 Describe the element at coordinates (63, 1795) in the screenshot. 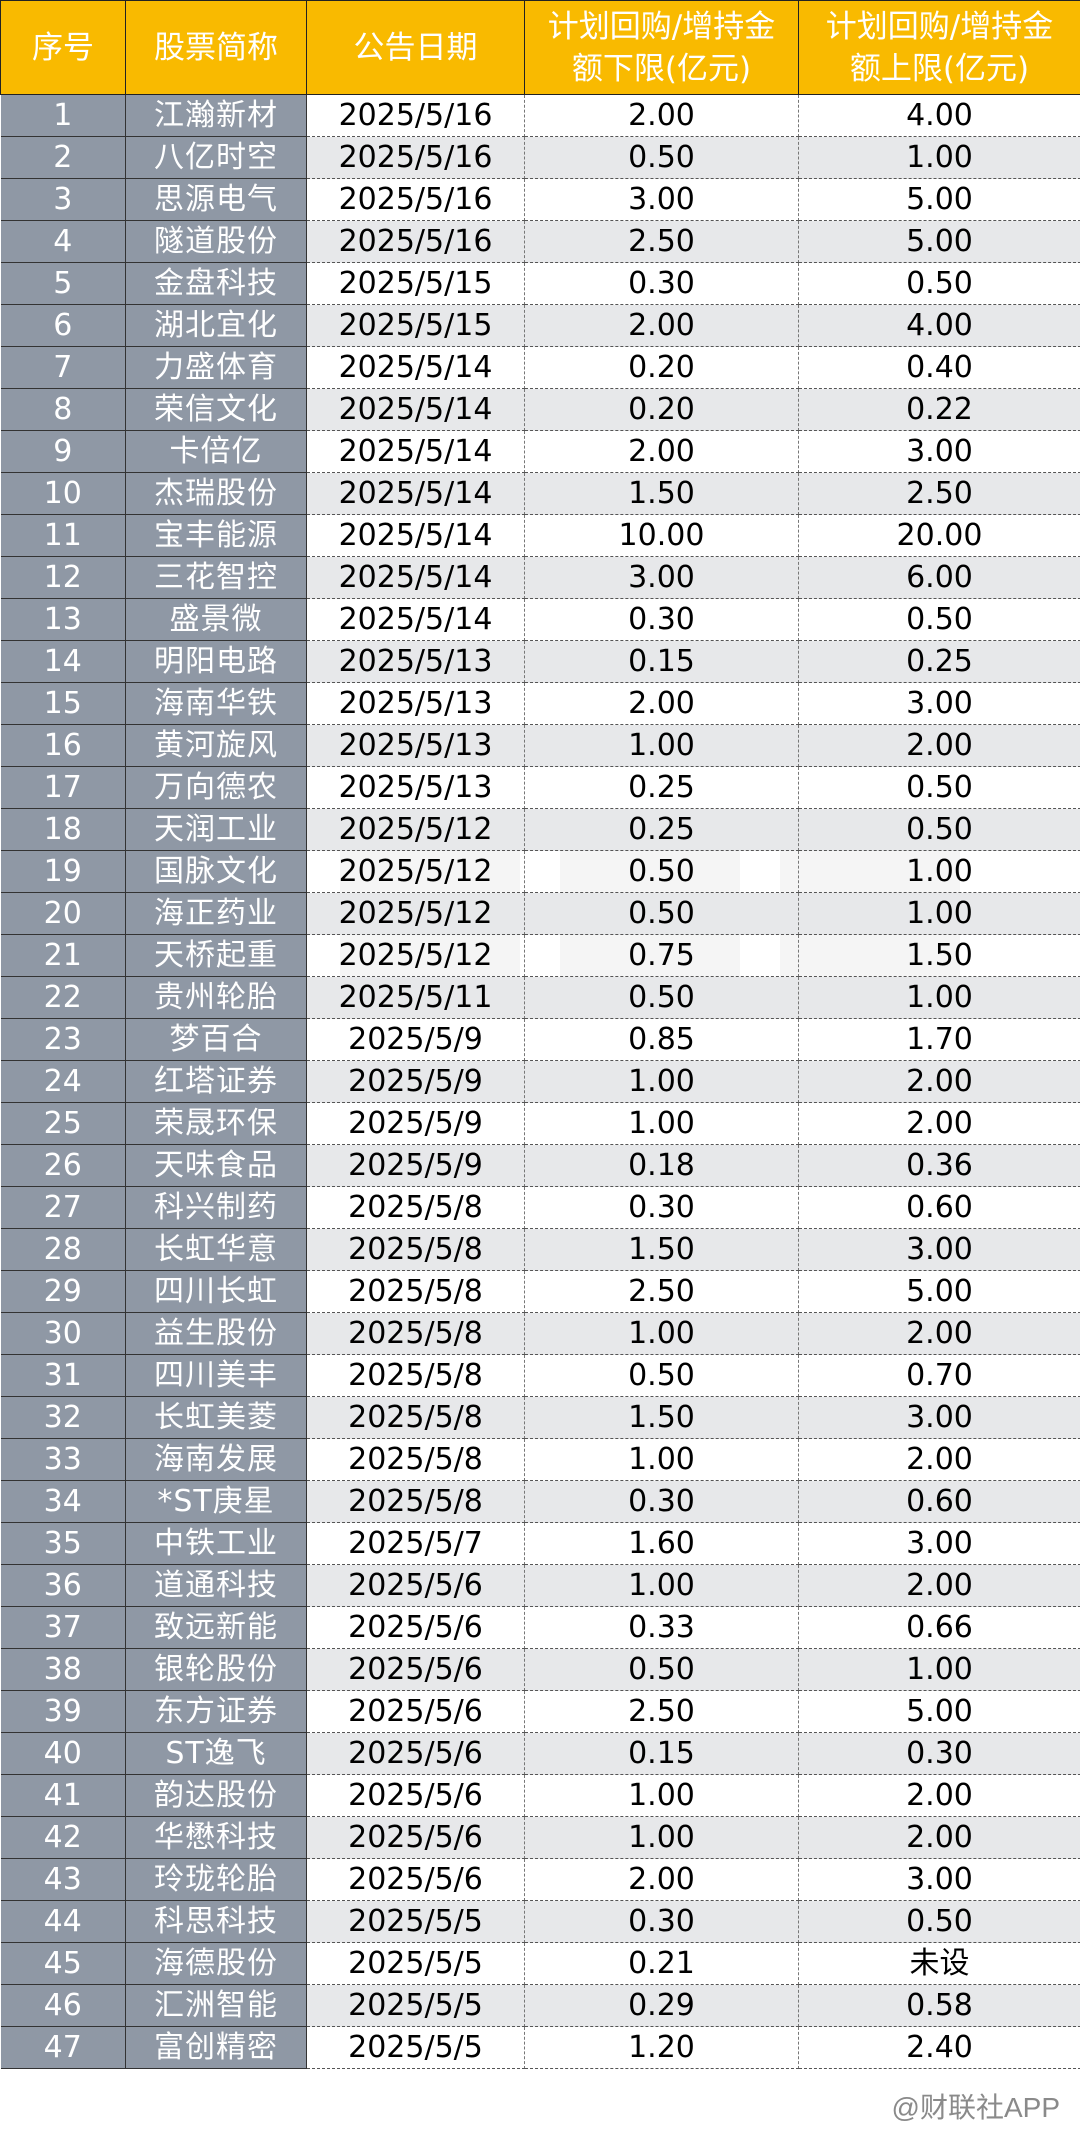

I see `cell-index: 41` at that location.